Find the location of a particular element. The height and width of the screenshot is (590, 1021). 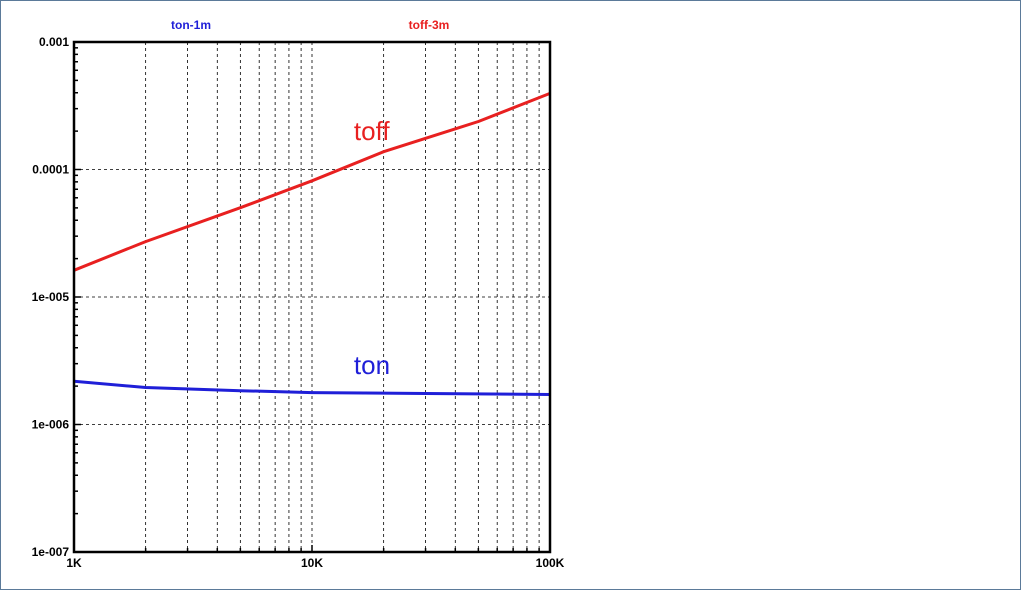

y-tick-label: 1e-006 is located at coordinates (51, 425).